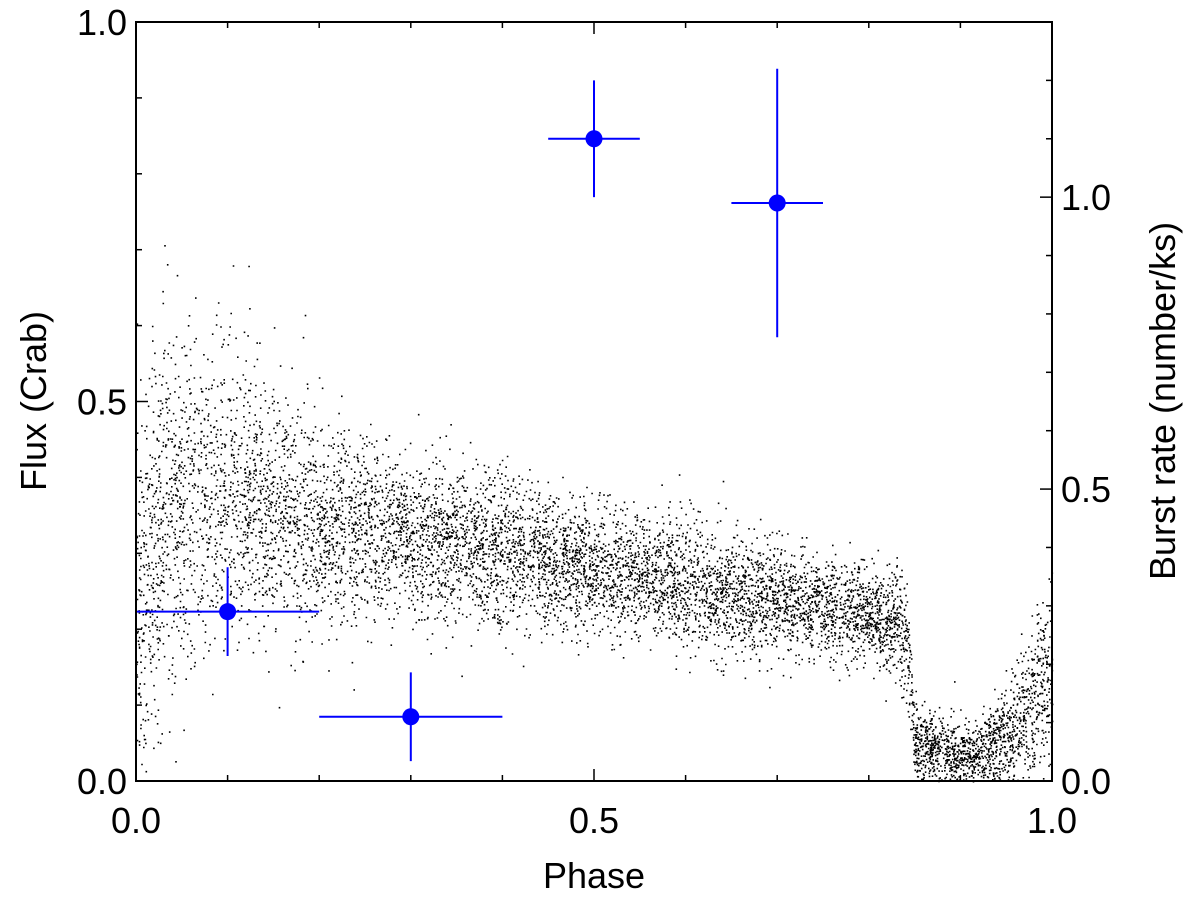  Describe the element at coordinates (102, 22) in the screenshot. I see `y-tick-label: 1.0` at that location.